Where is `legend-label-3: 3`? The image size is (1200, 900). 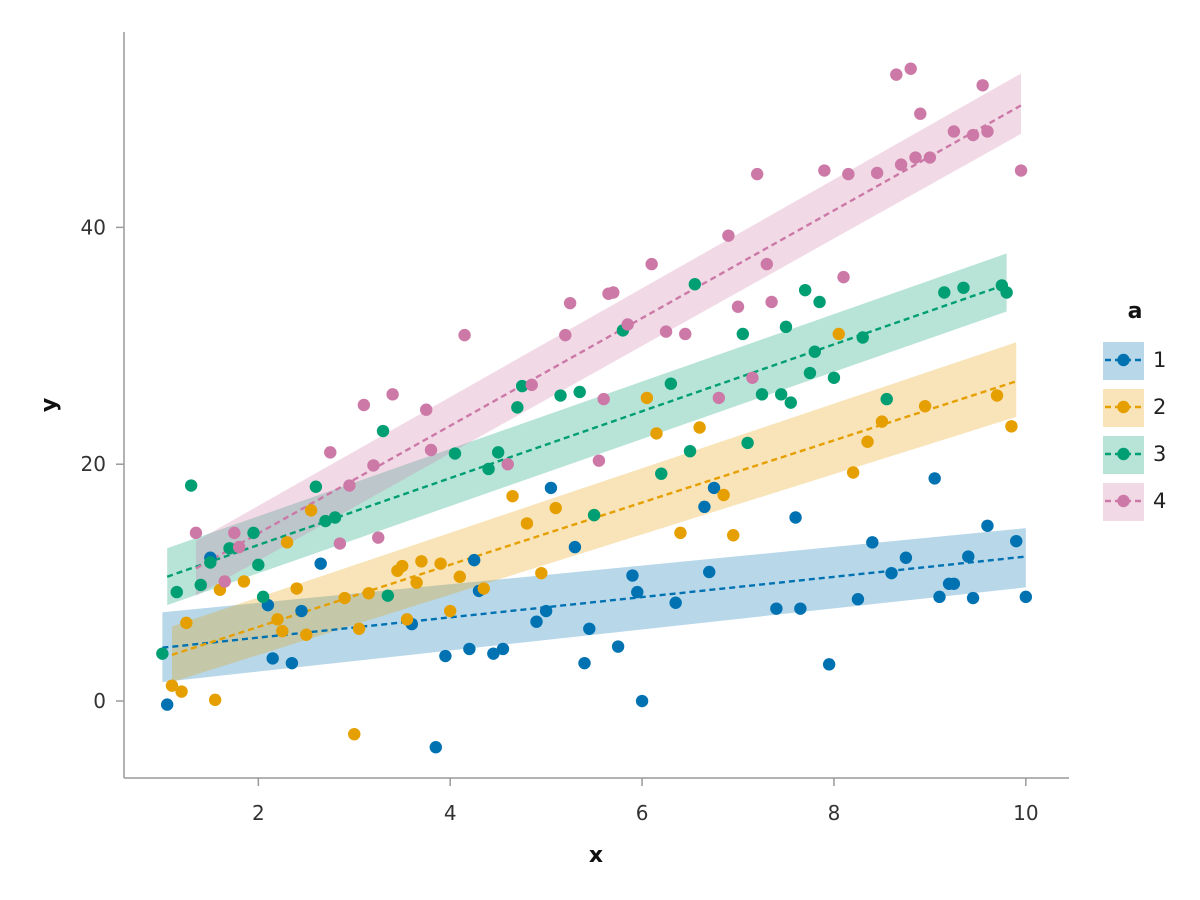
legend-label-3: 3 is located at coordinates (1159, 454).